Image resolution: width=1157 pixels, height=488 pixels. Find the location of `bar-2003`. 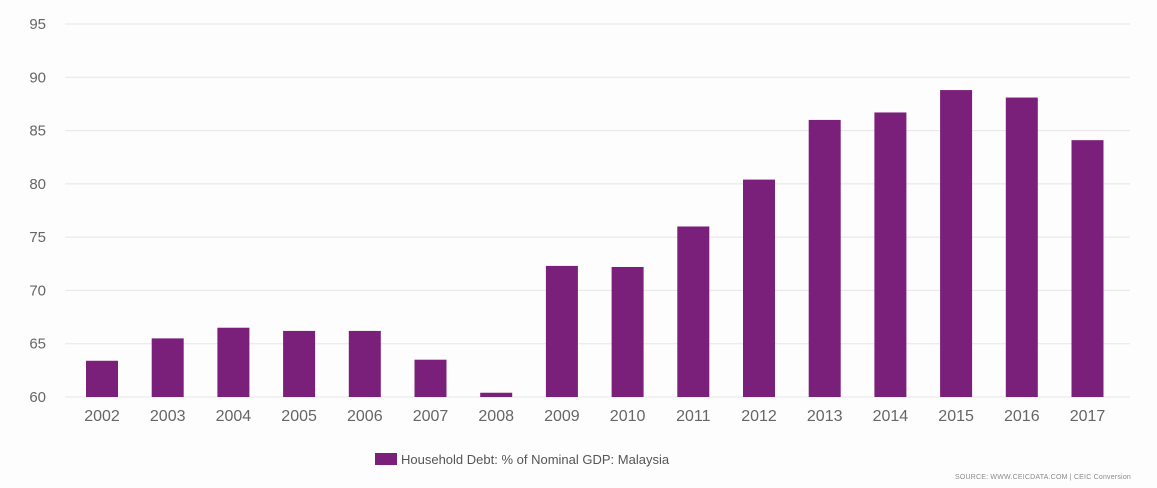

bar-2003 is located at coordinates (167, 367).